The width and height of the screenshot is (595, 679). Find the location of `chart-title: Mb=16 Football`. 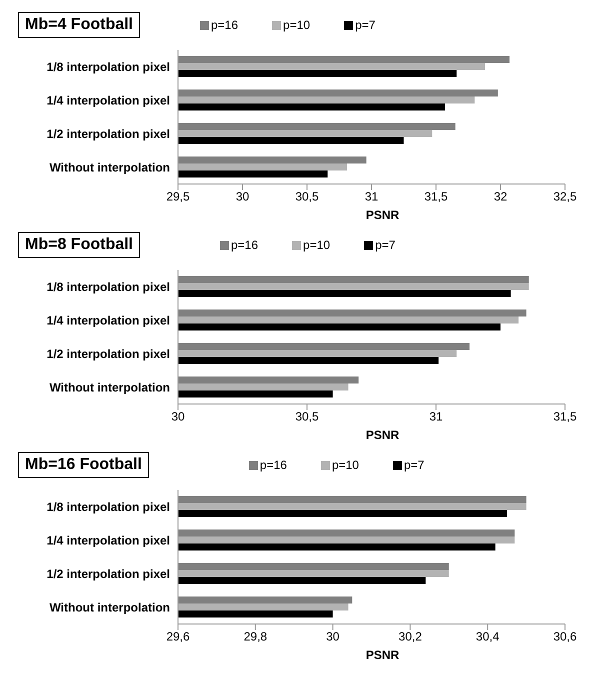

chart-title: Mb=16 Football is located at coordinates (83, 465).